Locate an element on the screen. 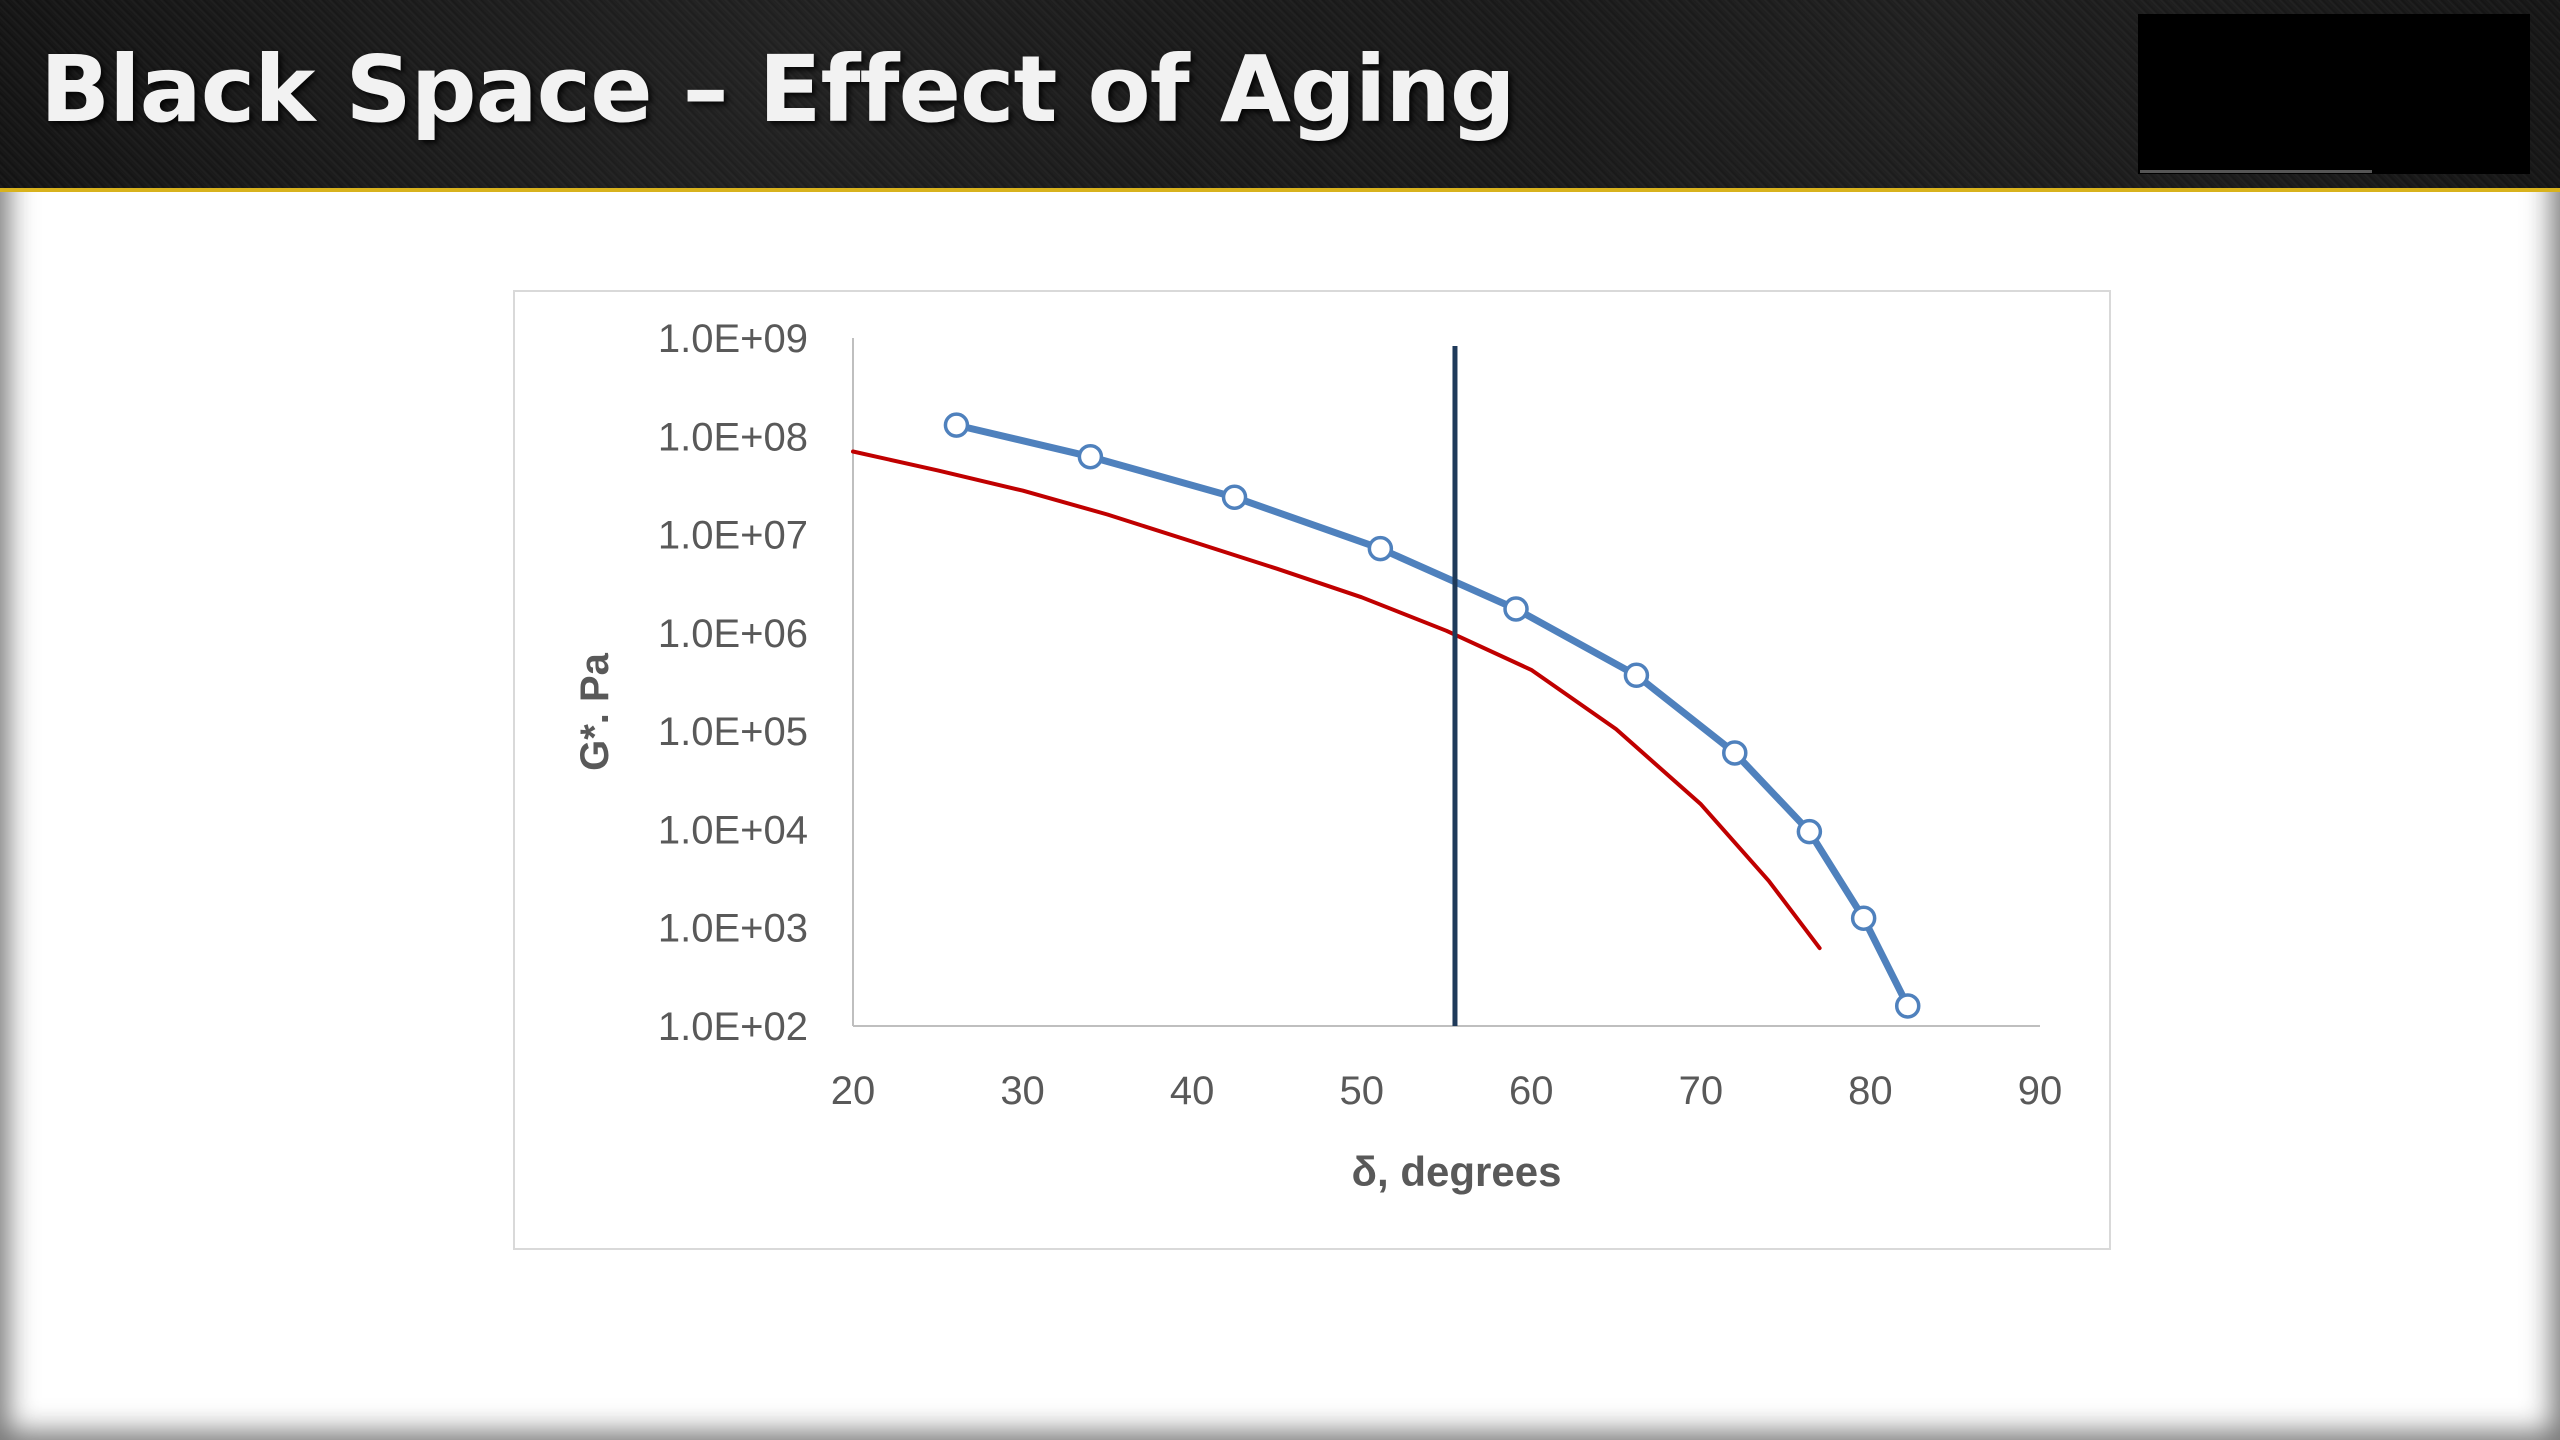 The image size is (2560, 1440). y-axis-label: G*. Pa is located at coordinates (595, 711).